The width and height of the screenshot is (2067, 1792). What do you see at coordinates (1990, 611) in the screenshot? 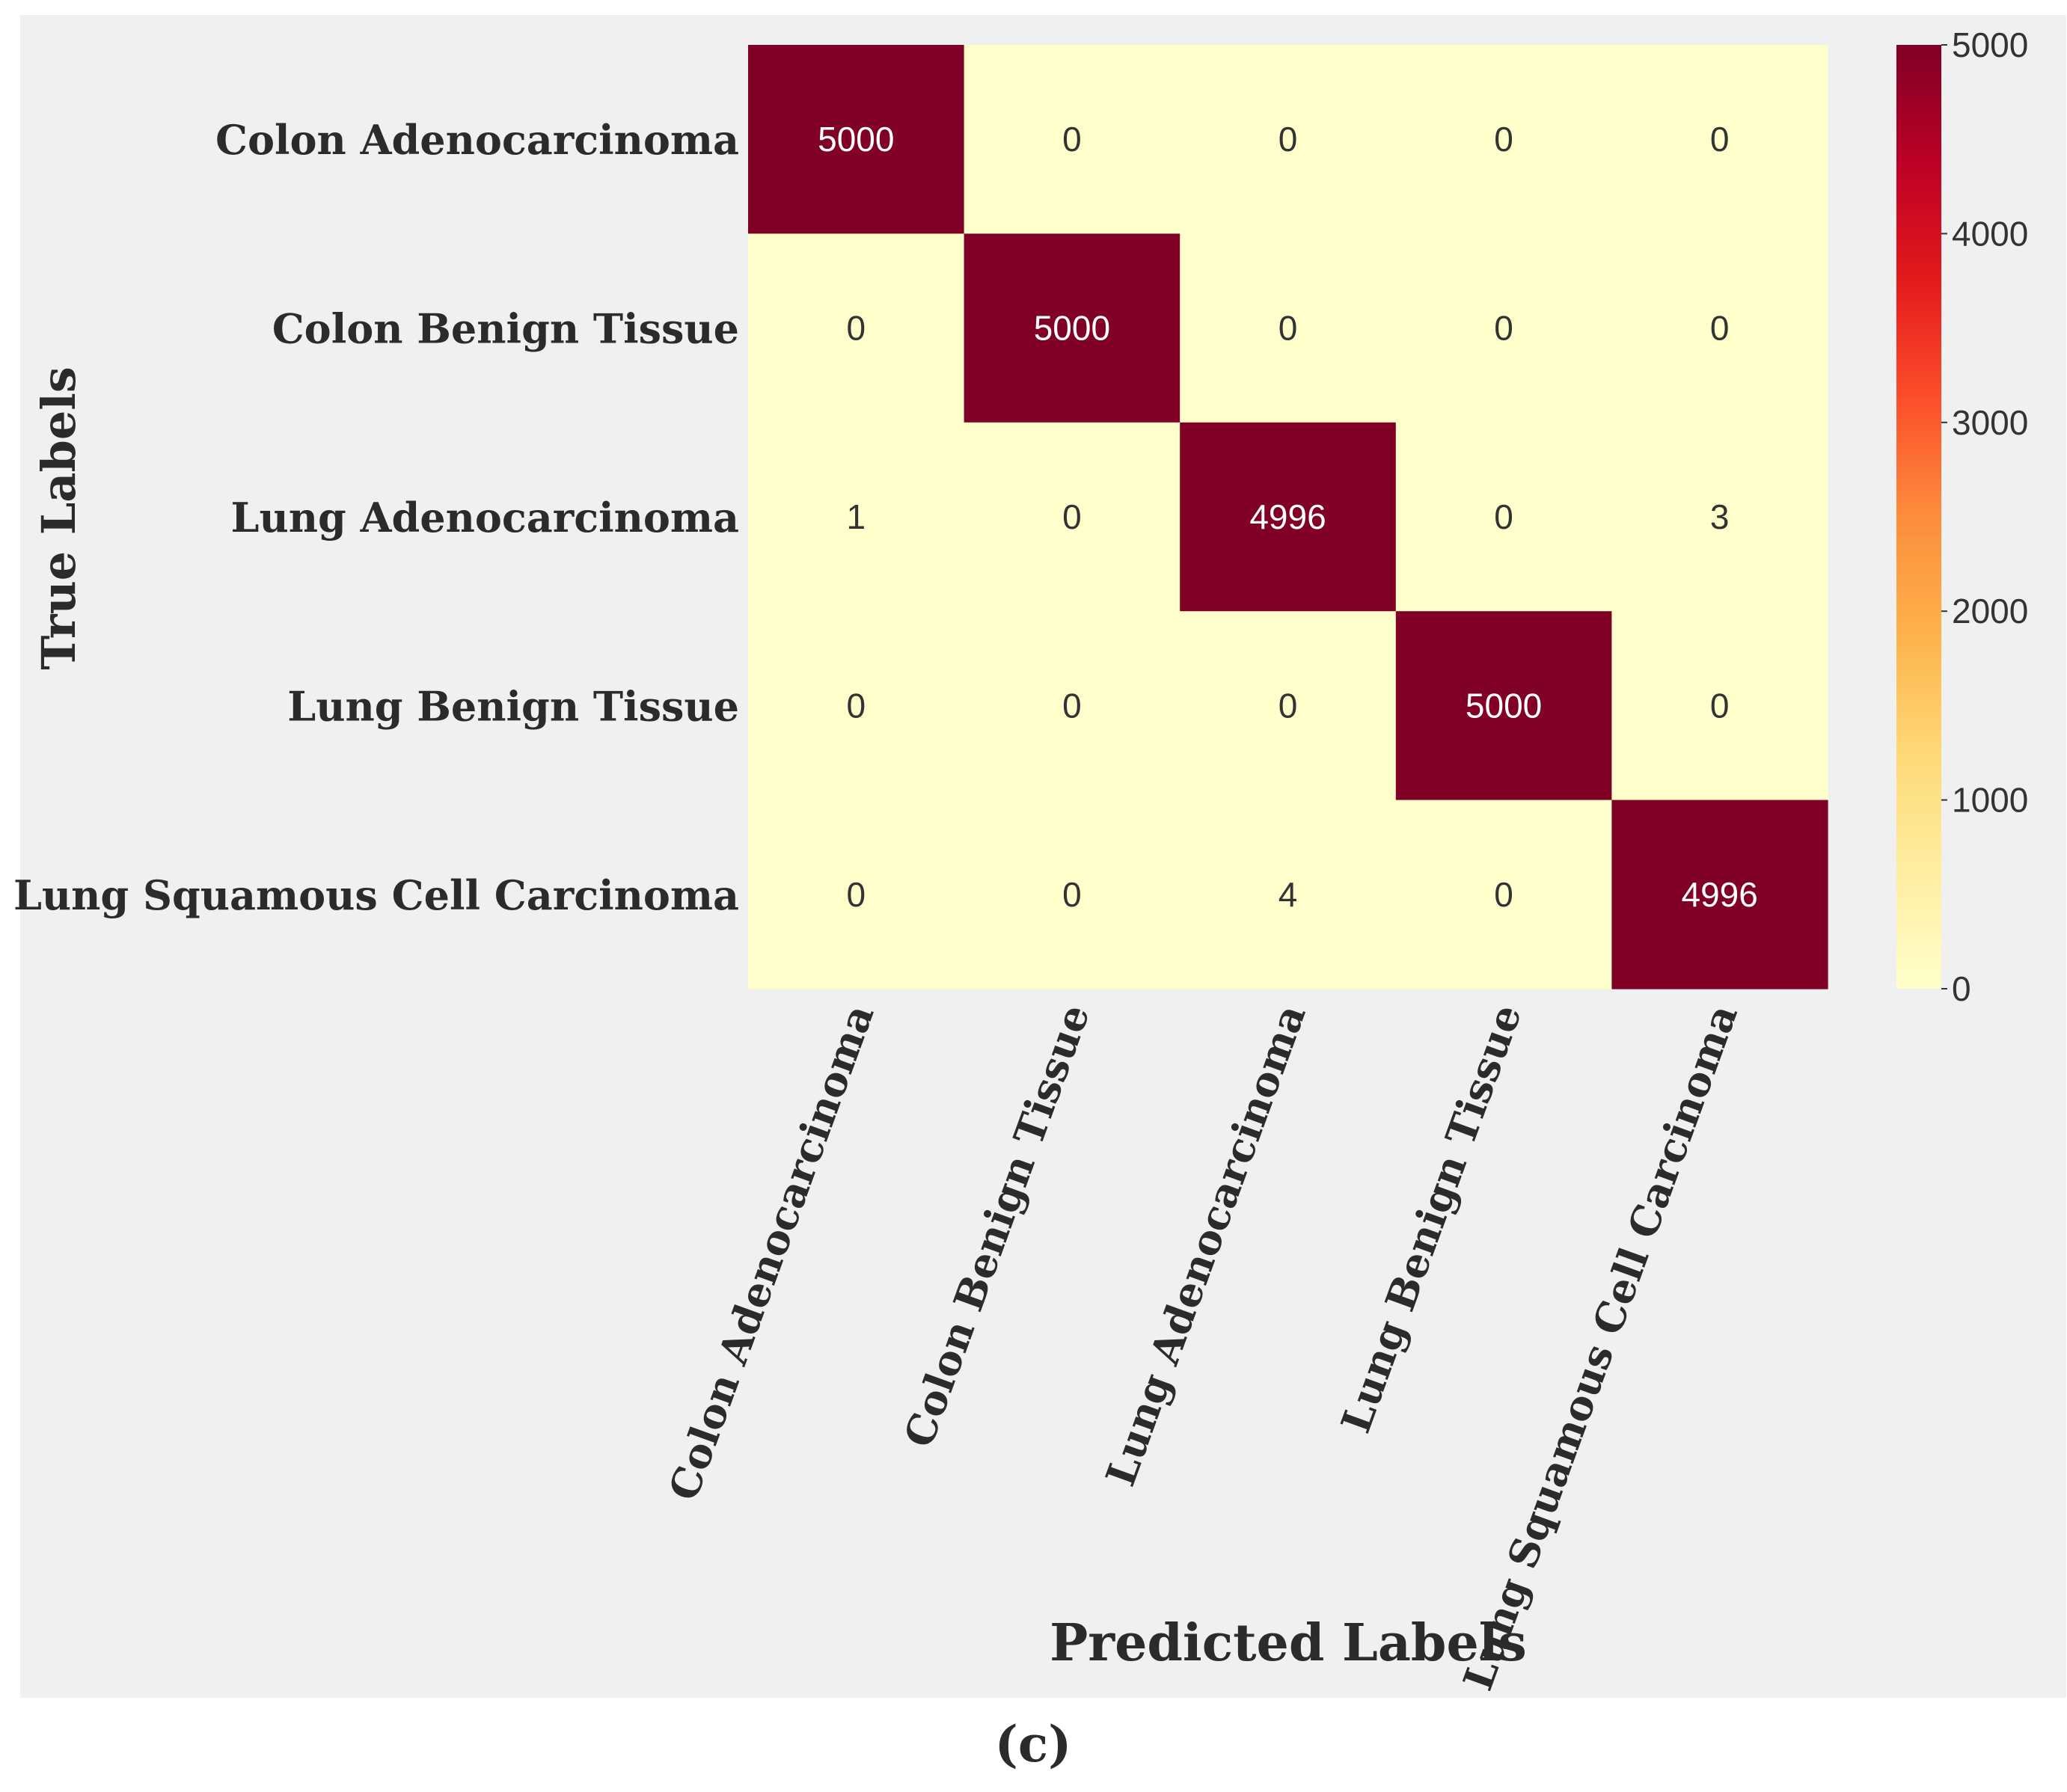
I see `colorbar-tick-label: 2000` at bounding box center [1990, 611].